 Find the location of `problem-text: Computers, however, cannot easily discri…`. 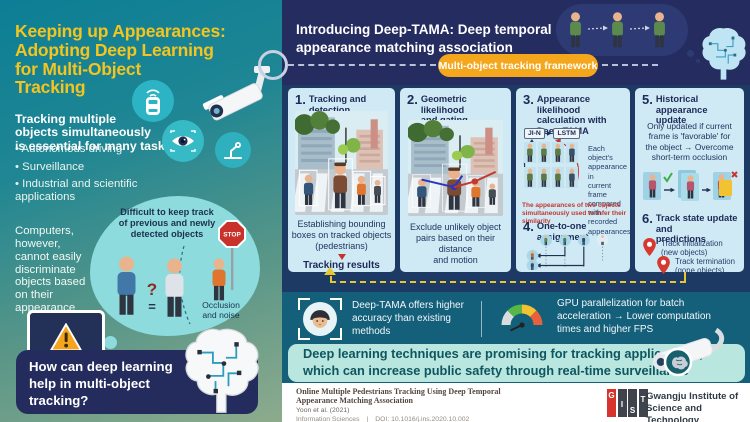

problem-text: Computers, however, cannot easily discri… is located at coordinates (50, 269).